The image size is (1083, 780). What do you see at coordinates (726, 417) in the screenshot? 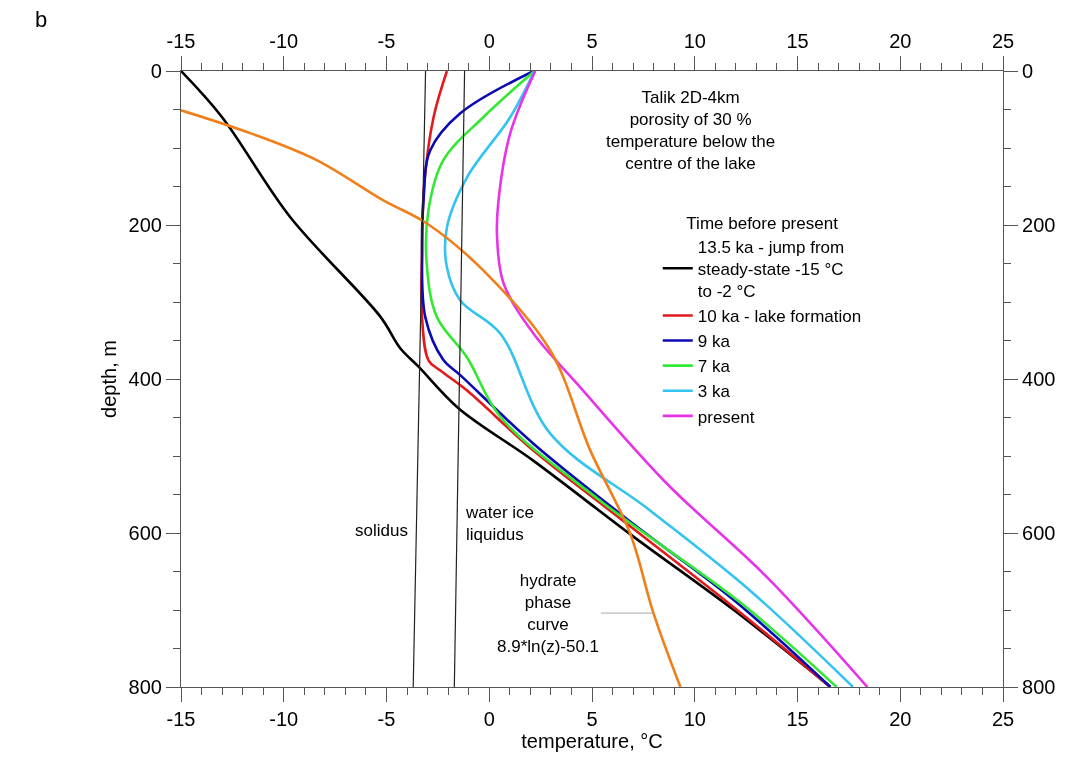
I see `legend-label: present` at bounding box center [726, 417].